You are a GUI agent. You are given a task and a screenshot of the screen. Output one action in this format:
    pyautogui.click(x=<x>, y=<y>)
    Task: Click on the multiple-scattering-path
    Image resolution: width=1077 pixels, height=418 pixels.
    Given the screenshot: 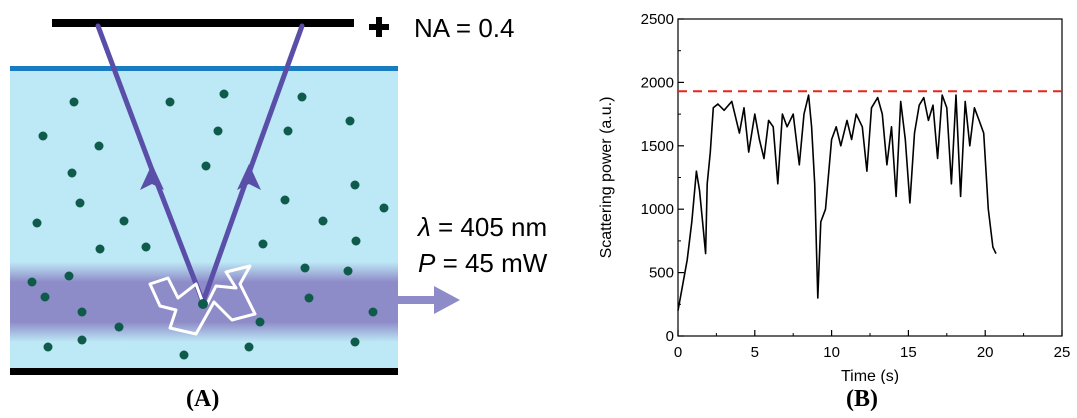 What is the action you would take?
    pyautogui.click(x=202, y=300)
    